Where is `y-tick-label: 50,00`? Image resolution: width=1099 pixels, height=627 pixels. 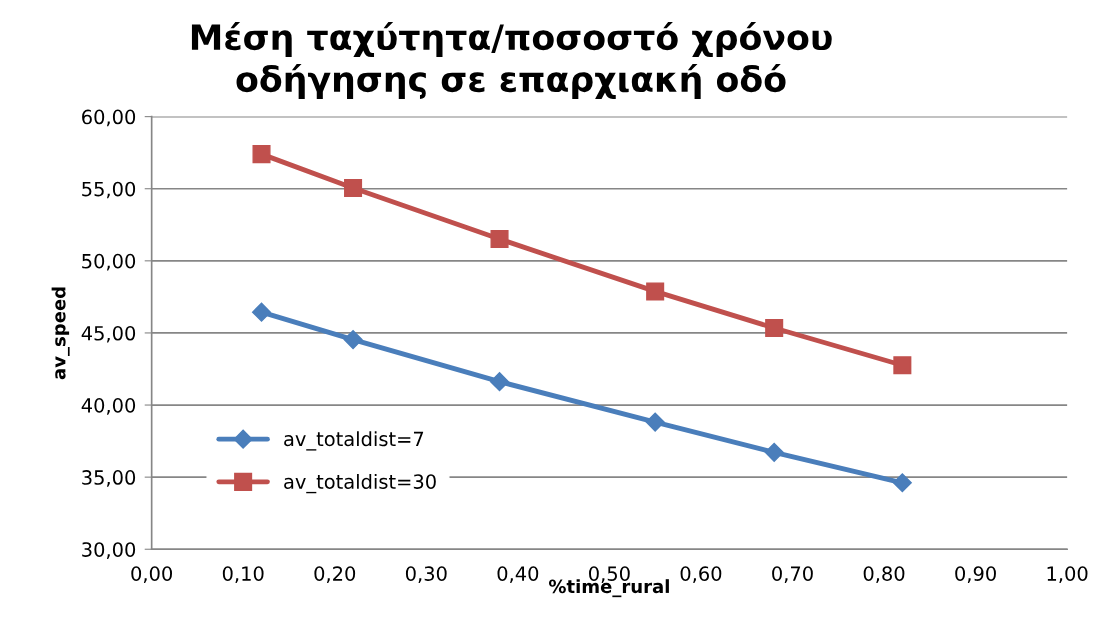
y-tick-label: 50,00 is located at coordinates (109, 262).